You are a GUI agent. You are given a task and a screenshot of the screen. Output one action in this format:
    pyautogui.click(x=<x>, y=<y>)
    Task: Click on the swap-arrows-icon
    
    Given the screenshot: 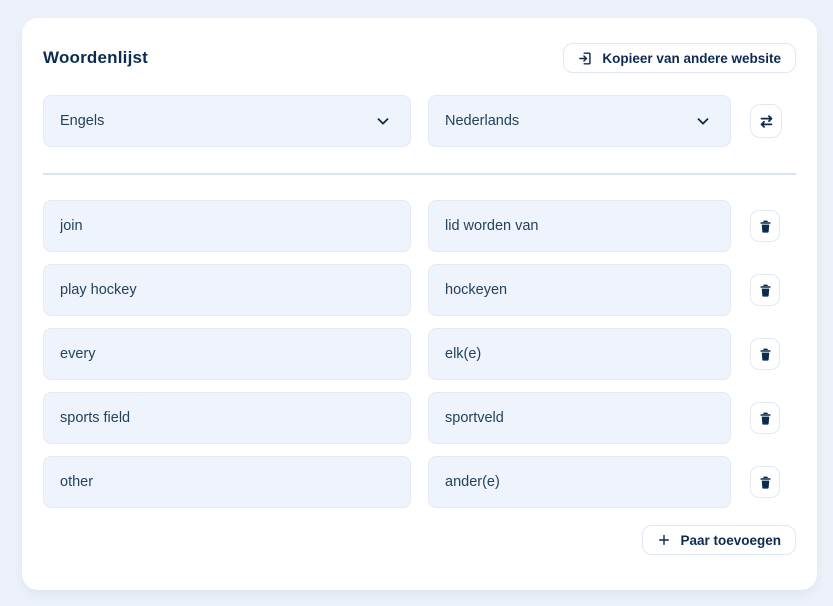 What is the action you would take?
    pyautogui.click(x=766, y=121)
    